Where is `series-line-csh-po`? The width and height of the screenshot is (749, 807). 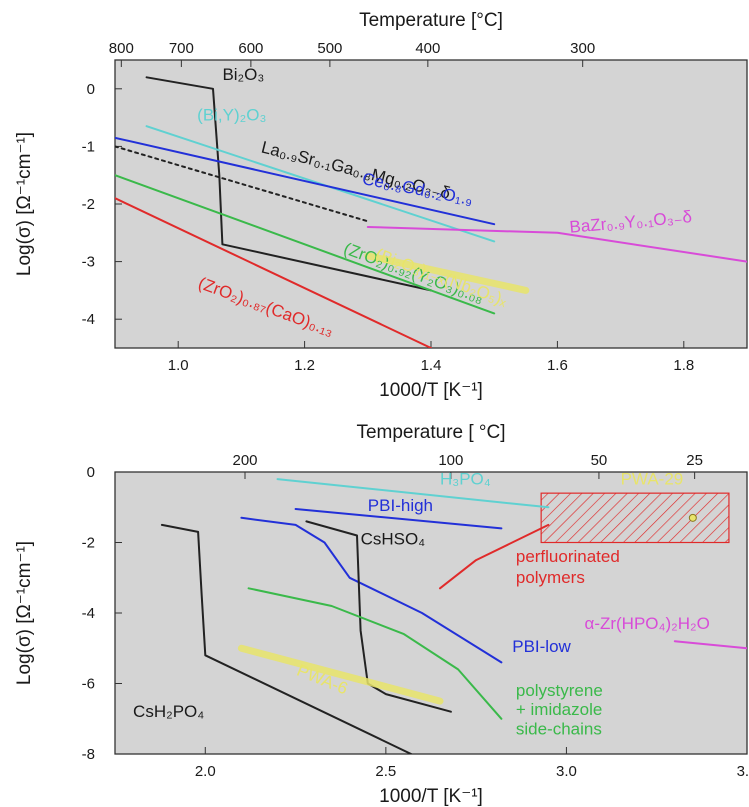
series-line-csh-po is located at coordinates (286, 638).